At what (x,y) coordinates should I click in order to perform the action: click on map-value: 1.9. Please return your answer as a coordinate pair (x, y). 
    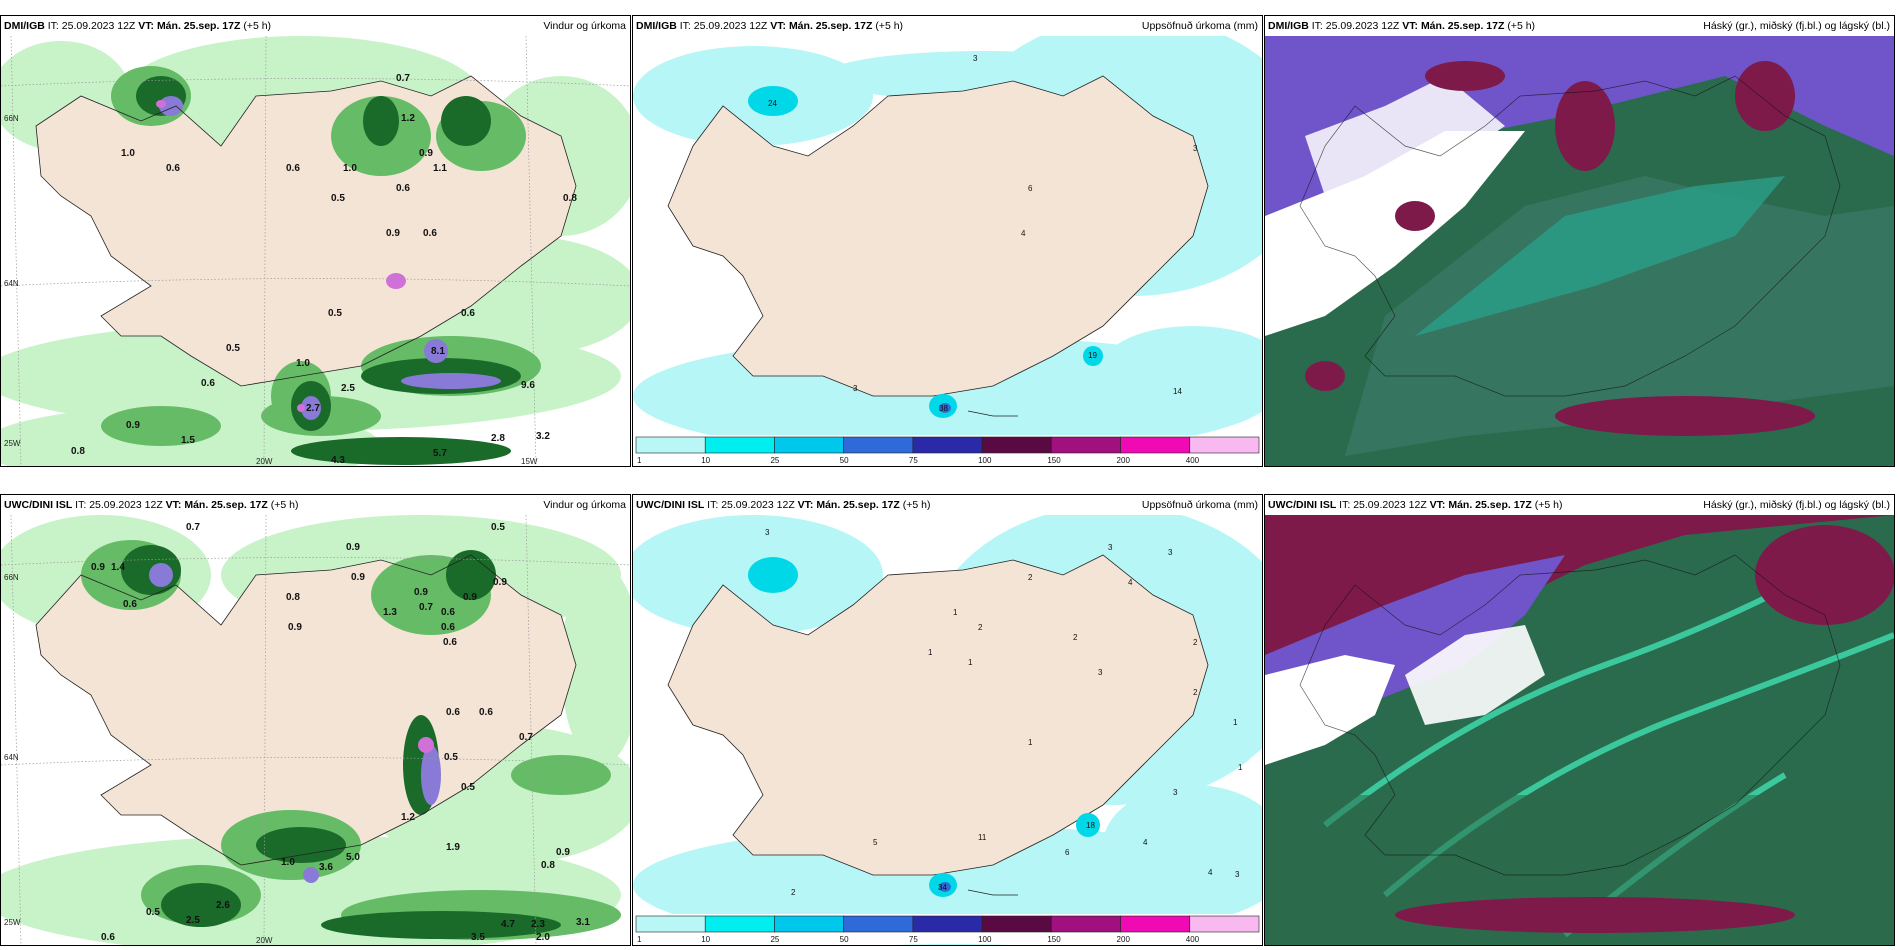
    Looking at the image, I should click on (453, 847).